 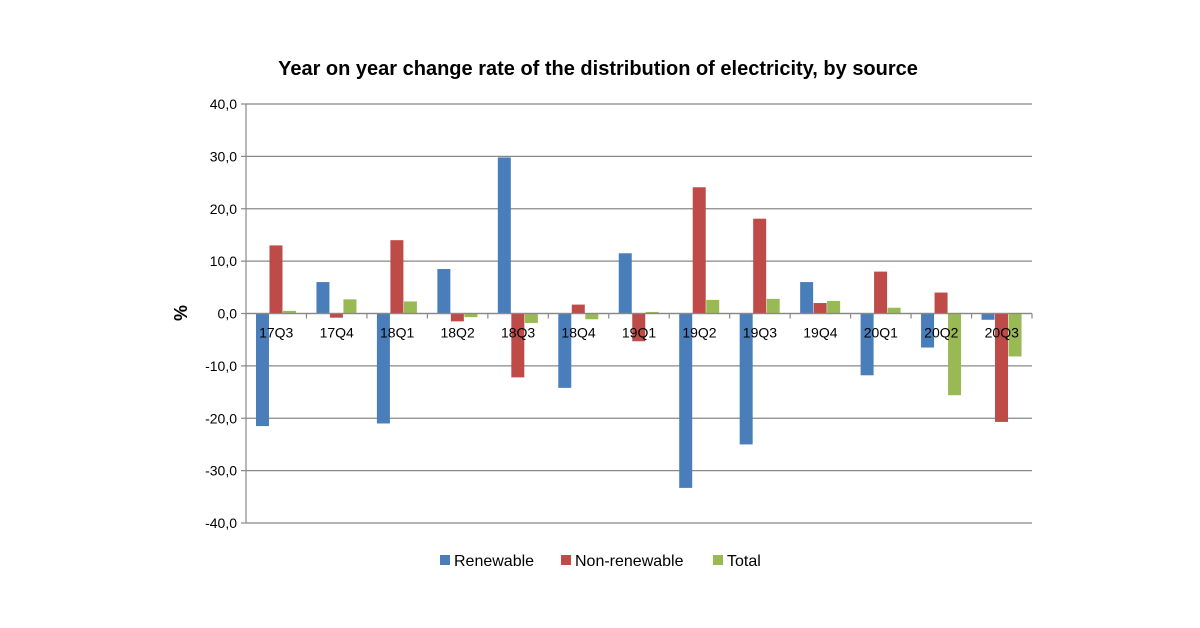 I want to click on x-tick-label: 17Q4, so click(x=337, y=333).